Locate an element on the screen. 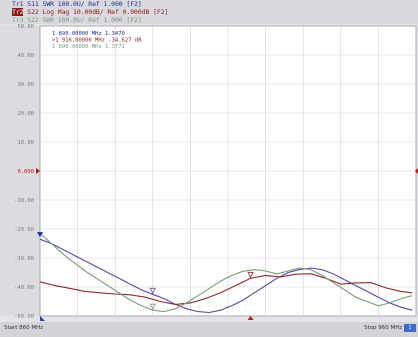 This screenshot has height=337, width=418. reference-level-arrow-icon is located at coordinates (38, 171).